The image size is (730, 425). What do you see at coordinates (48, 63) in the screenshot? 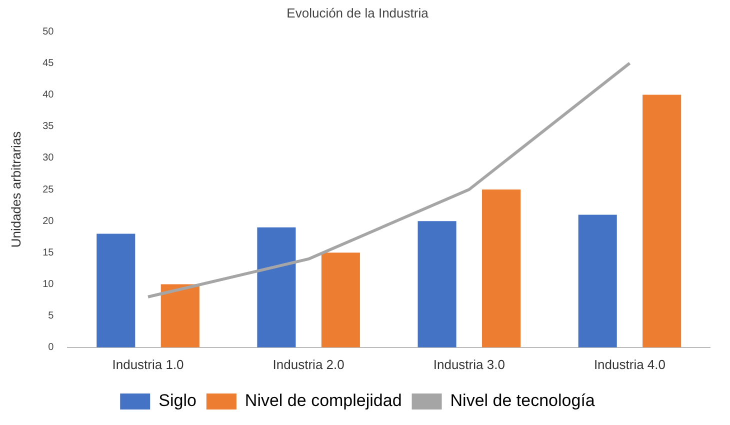
I see `y-tick-label: 45` at bounding box center [48, 63].